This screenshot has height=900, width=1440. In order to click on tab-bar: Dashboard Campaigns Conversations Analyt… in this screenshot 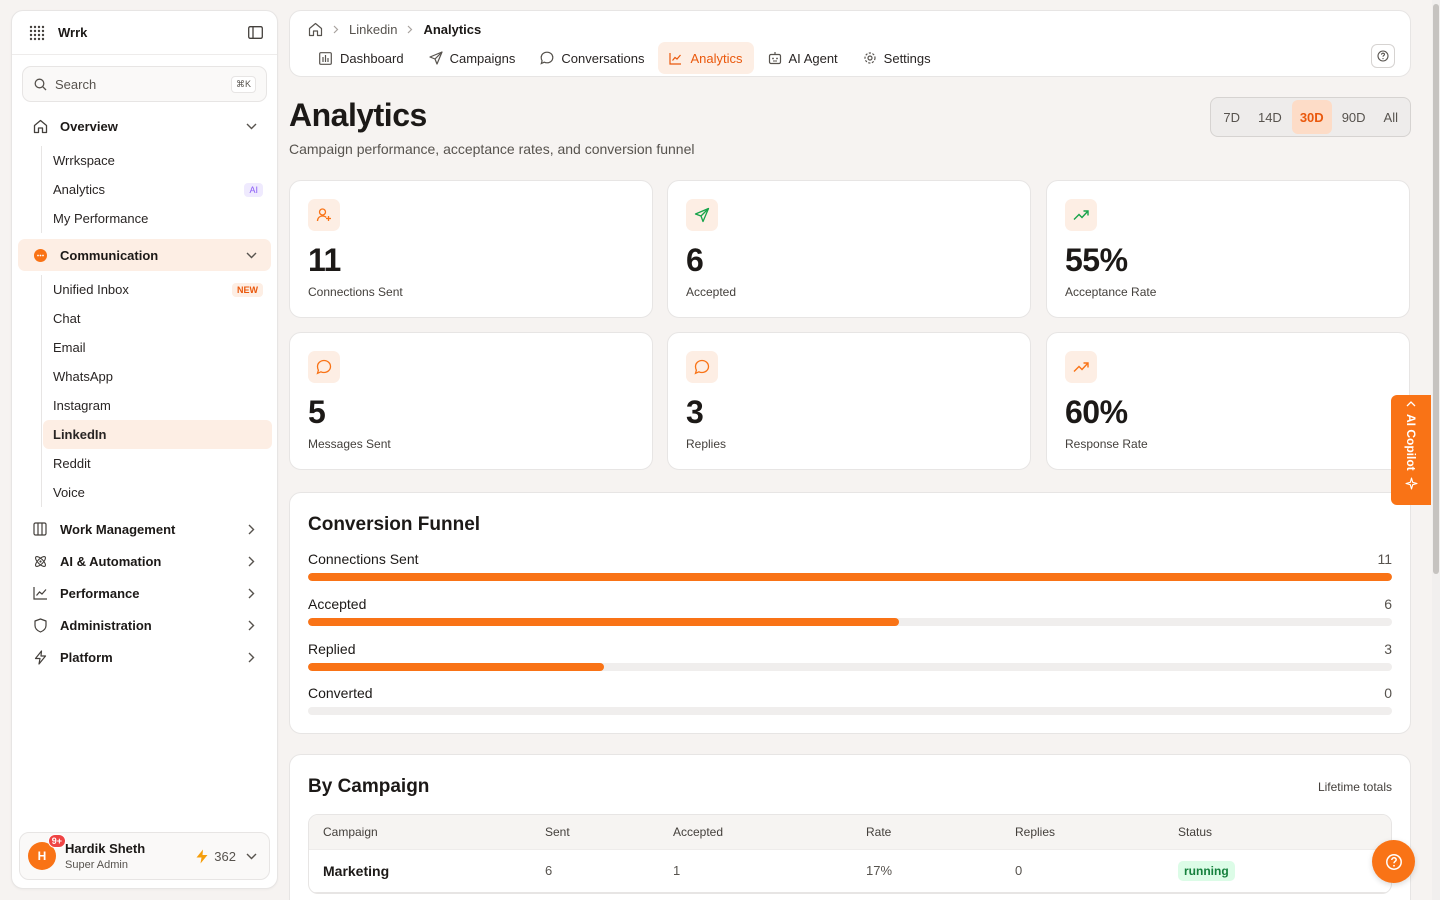, I will do `click(626, 58)`.